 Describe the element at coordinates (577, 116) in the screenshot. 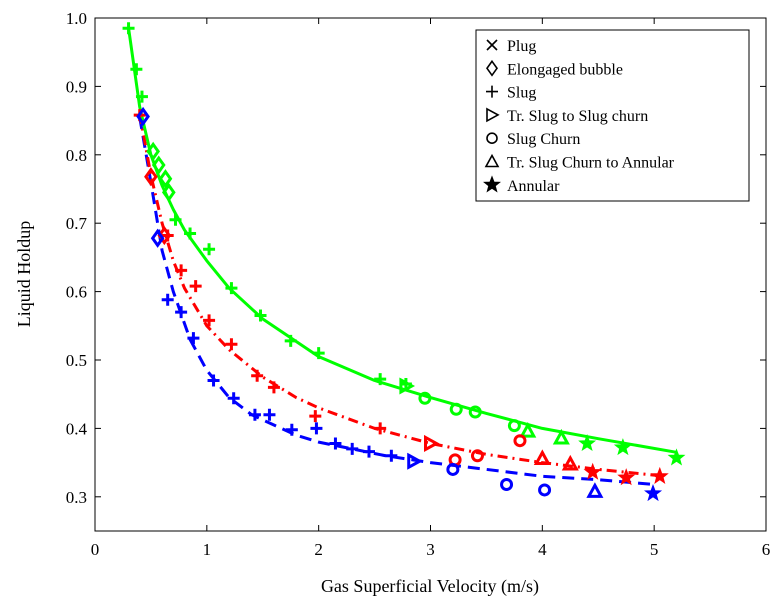

I see `legend-label: Tr. Slug to Slug churn` at that location.